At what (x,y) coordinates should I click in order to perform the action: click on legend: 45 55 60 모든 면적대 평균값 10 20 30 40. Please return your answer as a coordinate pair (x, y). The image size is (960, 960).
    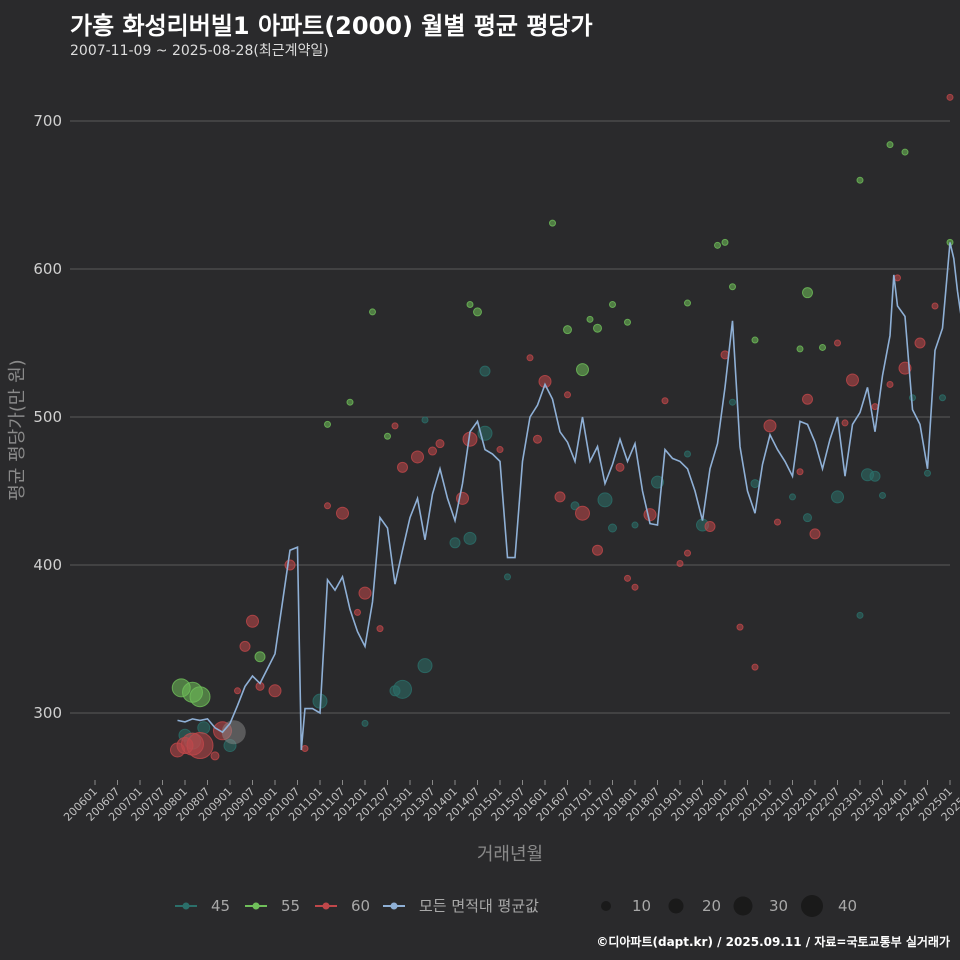
    Looking at the image, I should click on (516, 906).